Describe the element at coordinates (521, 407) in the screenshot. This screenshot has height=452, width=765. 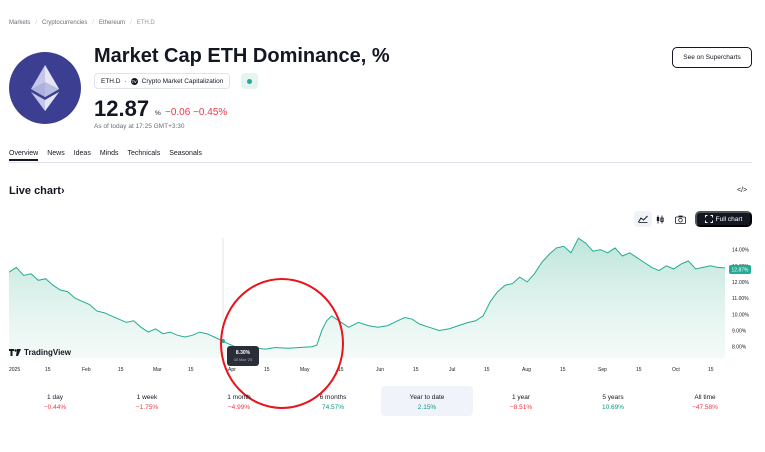
I see `period-change: −8.51%` at that location.